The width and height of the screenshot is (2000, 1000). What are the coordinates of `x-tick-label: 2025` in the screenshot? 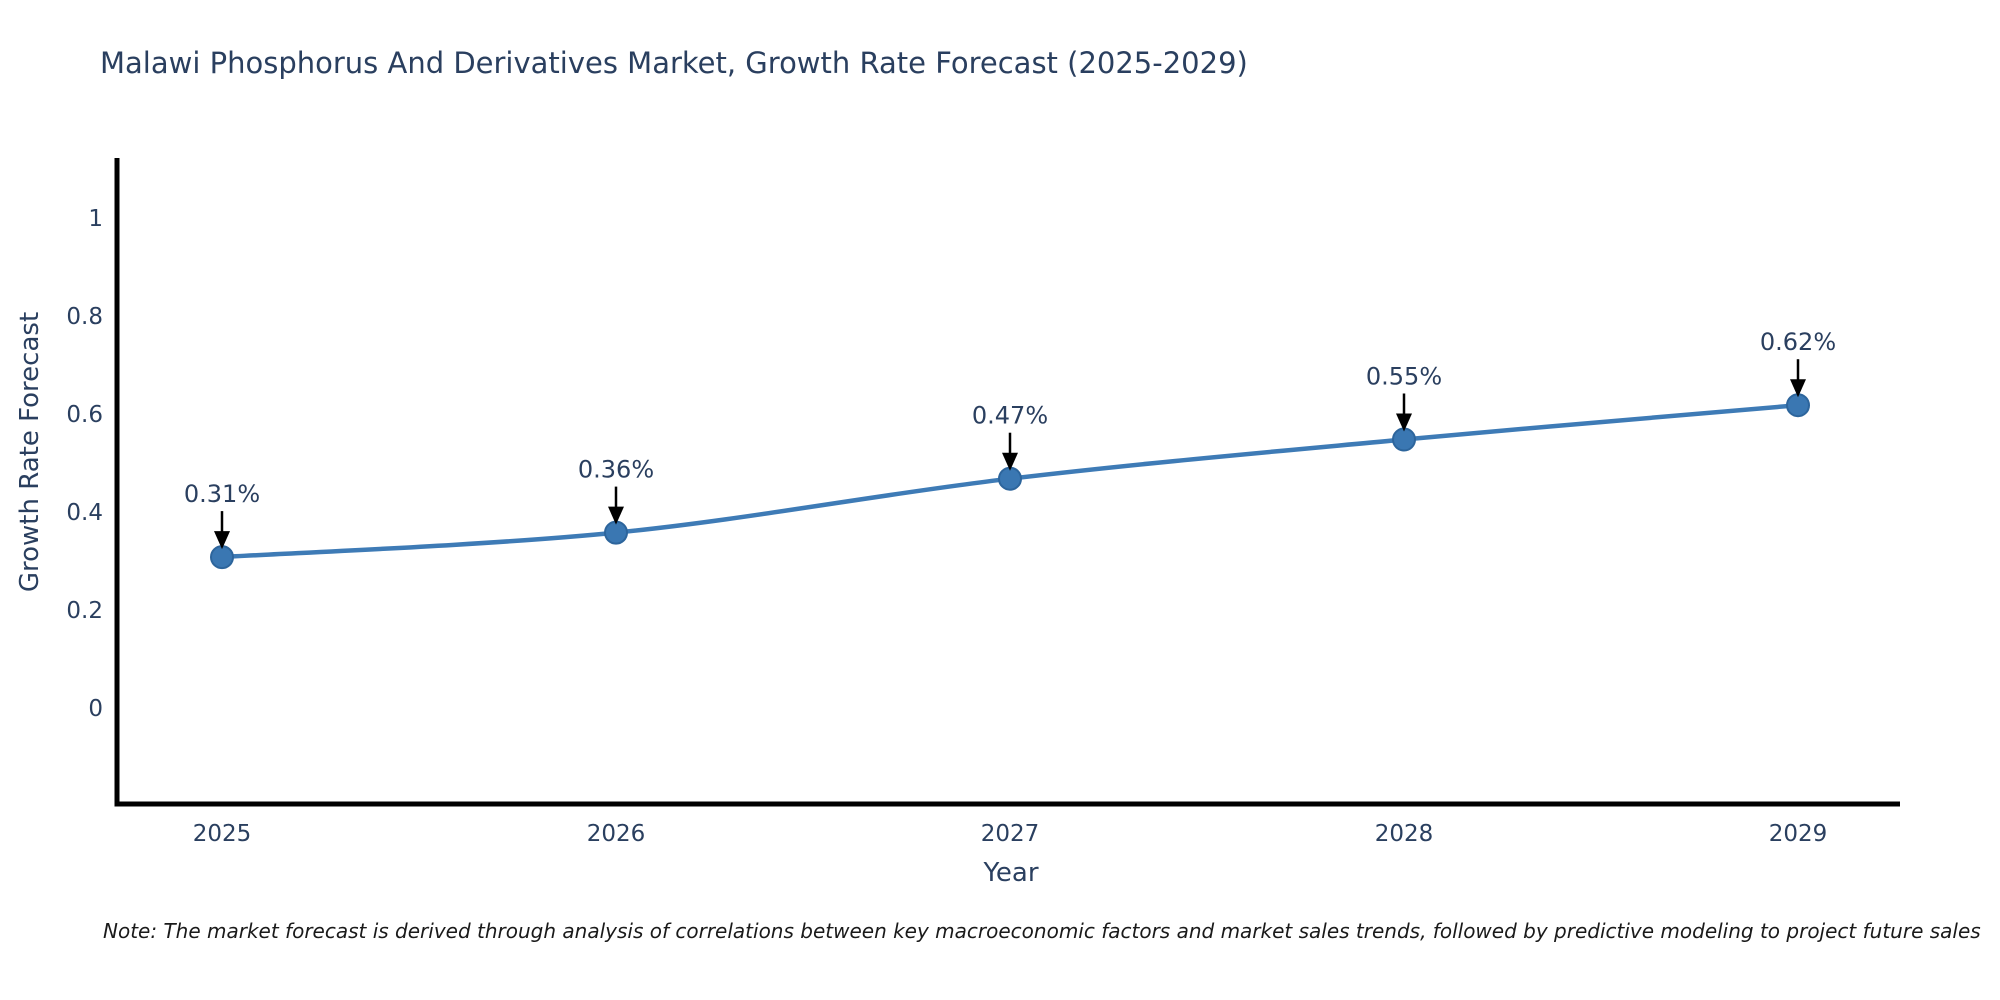 It's located at (222, 834).